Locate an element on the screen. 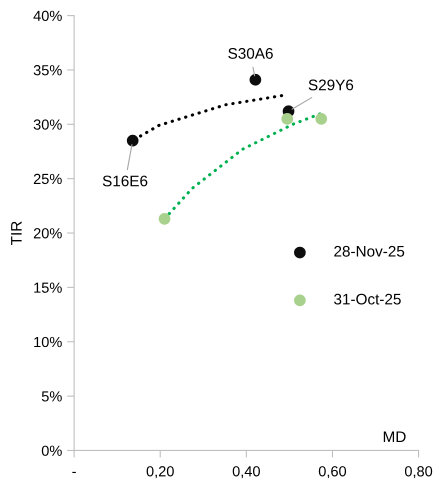  legend-label: 31-Oct-25 is located at coordinates (367, 299).